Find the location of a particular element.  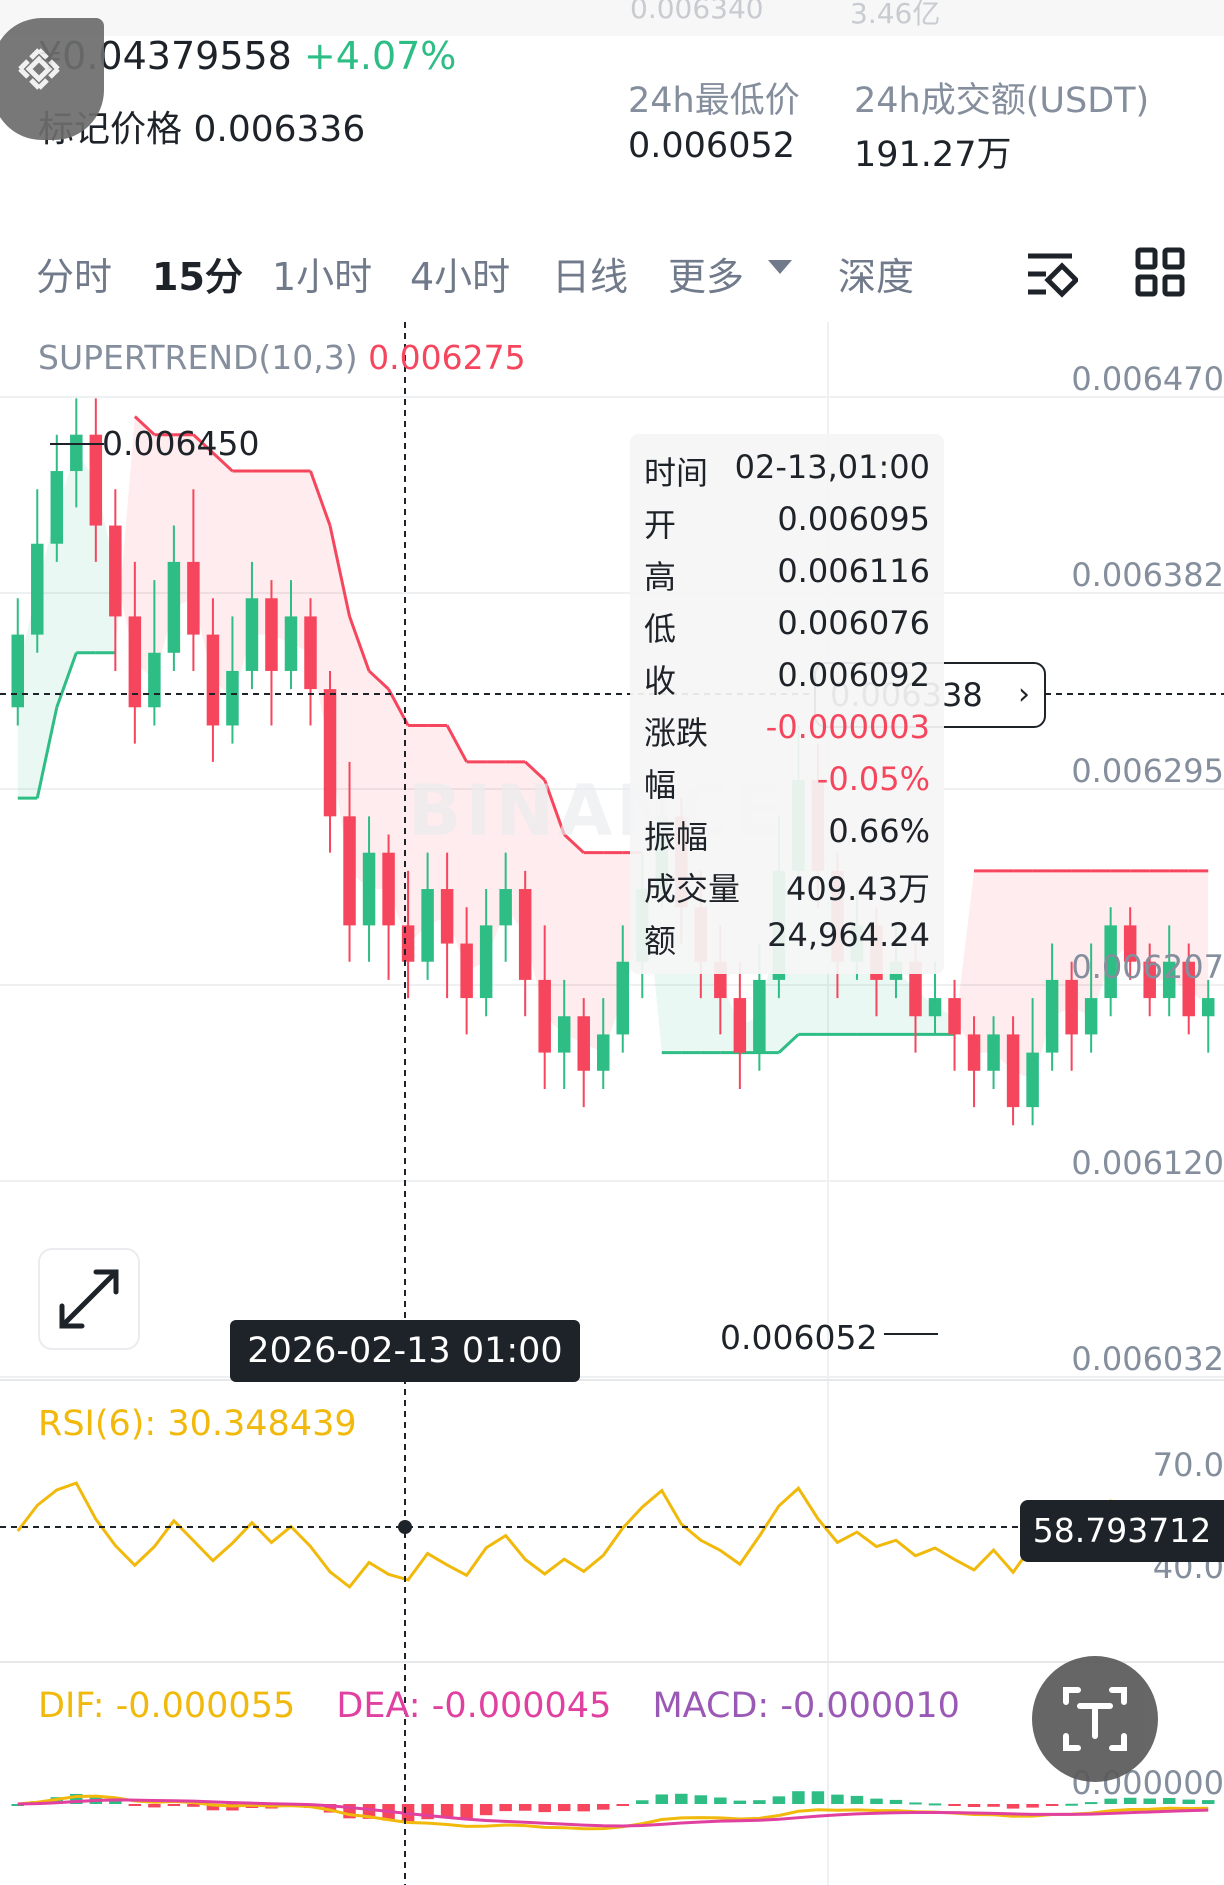

max-price-label: 0.006450 is located at coordinates (181, 443).